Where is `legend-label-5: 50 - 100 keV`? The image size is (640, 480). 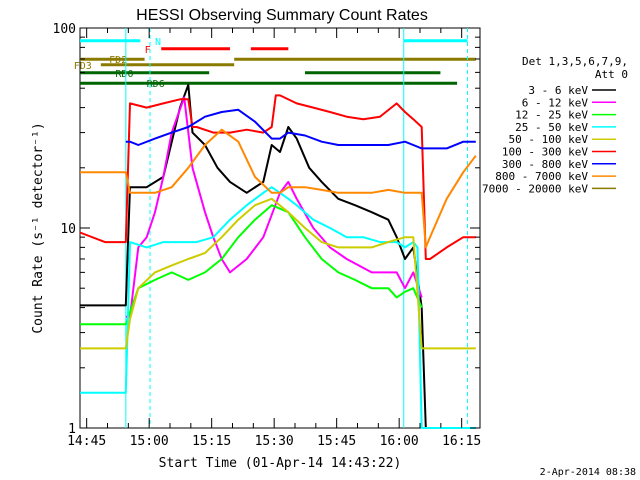
legend-label-5: 50 - 100 keV is located at coordinates (549, 139).